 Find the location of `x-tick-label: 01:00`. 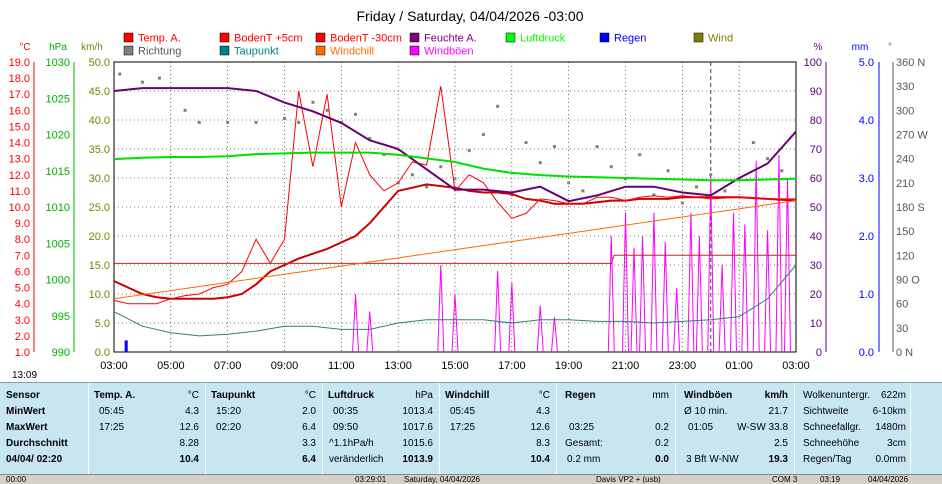

x-tick-label: 01:00 is located at coordinates (739, 365).